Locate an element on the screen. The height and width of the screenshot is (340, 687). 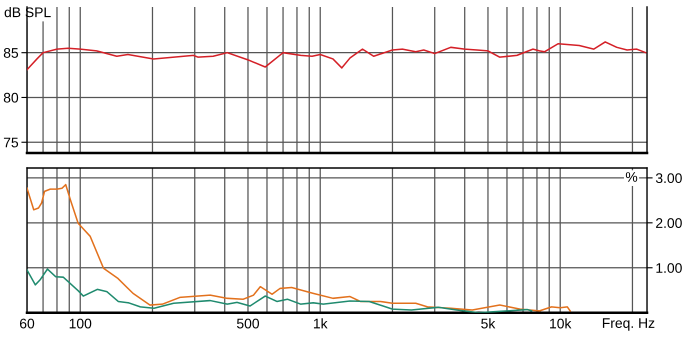
x-tick-label: 10k is located at coordinates (561, 323).